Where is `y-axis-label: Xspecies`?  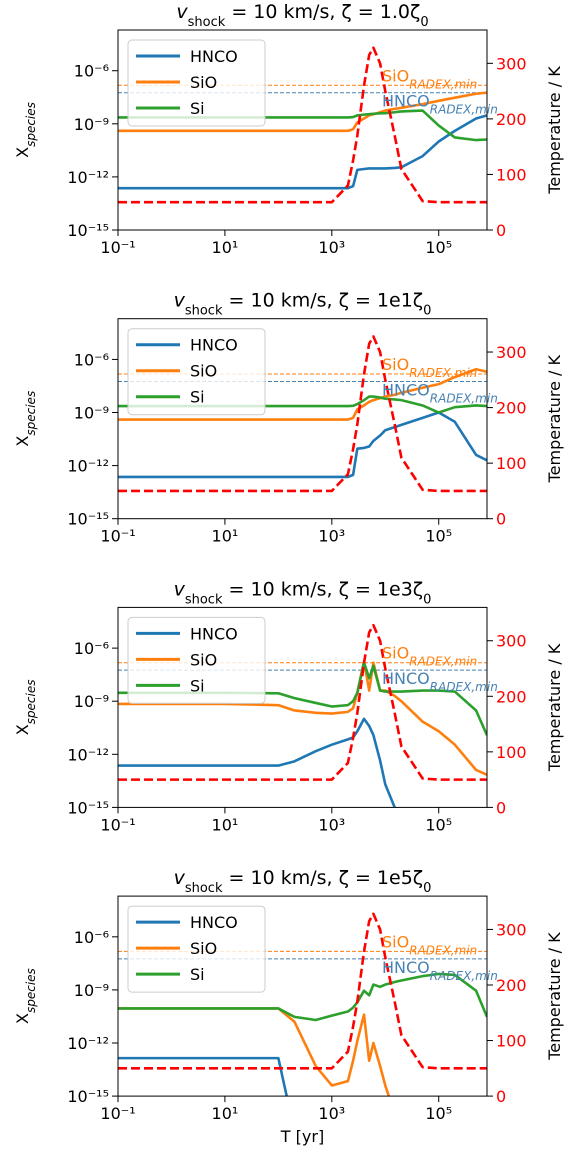
y-axis-label: Xspecies is located at coordinates (25, 130).